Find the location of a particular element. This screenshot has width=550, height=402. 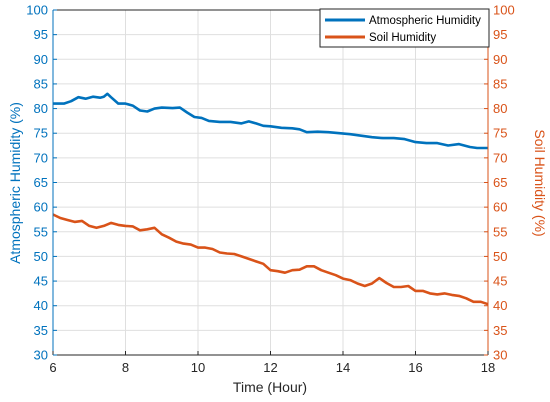

left-y-tick-label: 30 is located at coordinates (41, 355).